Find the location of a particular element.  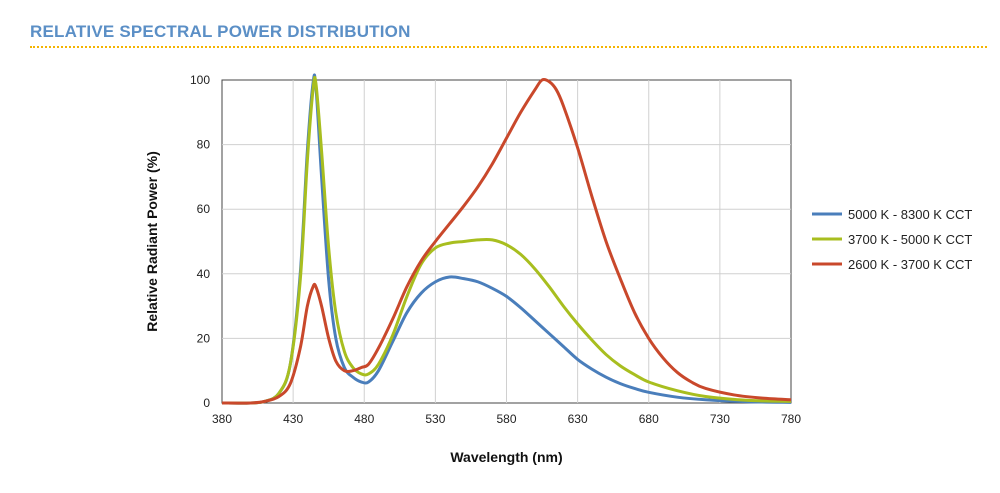

x-tick-label: 630 is located at coordinates (578, 419).